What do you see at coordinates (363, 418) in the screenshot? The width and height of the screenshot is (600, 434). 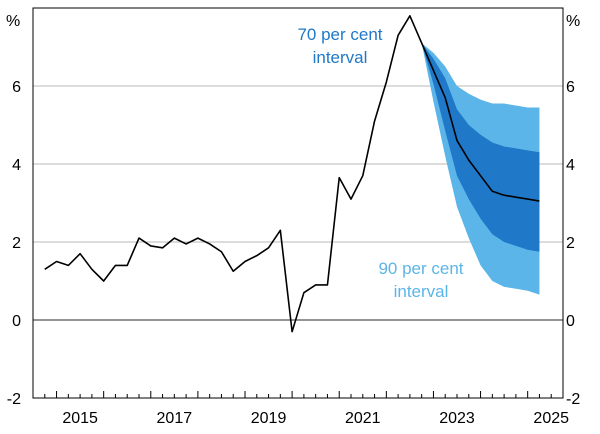 I see `x-tick-label: 2021` at bounding box center [363, 418].